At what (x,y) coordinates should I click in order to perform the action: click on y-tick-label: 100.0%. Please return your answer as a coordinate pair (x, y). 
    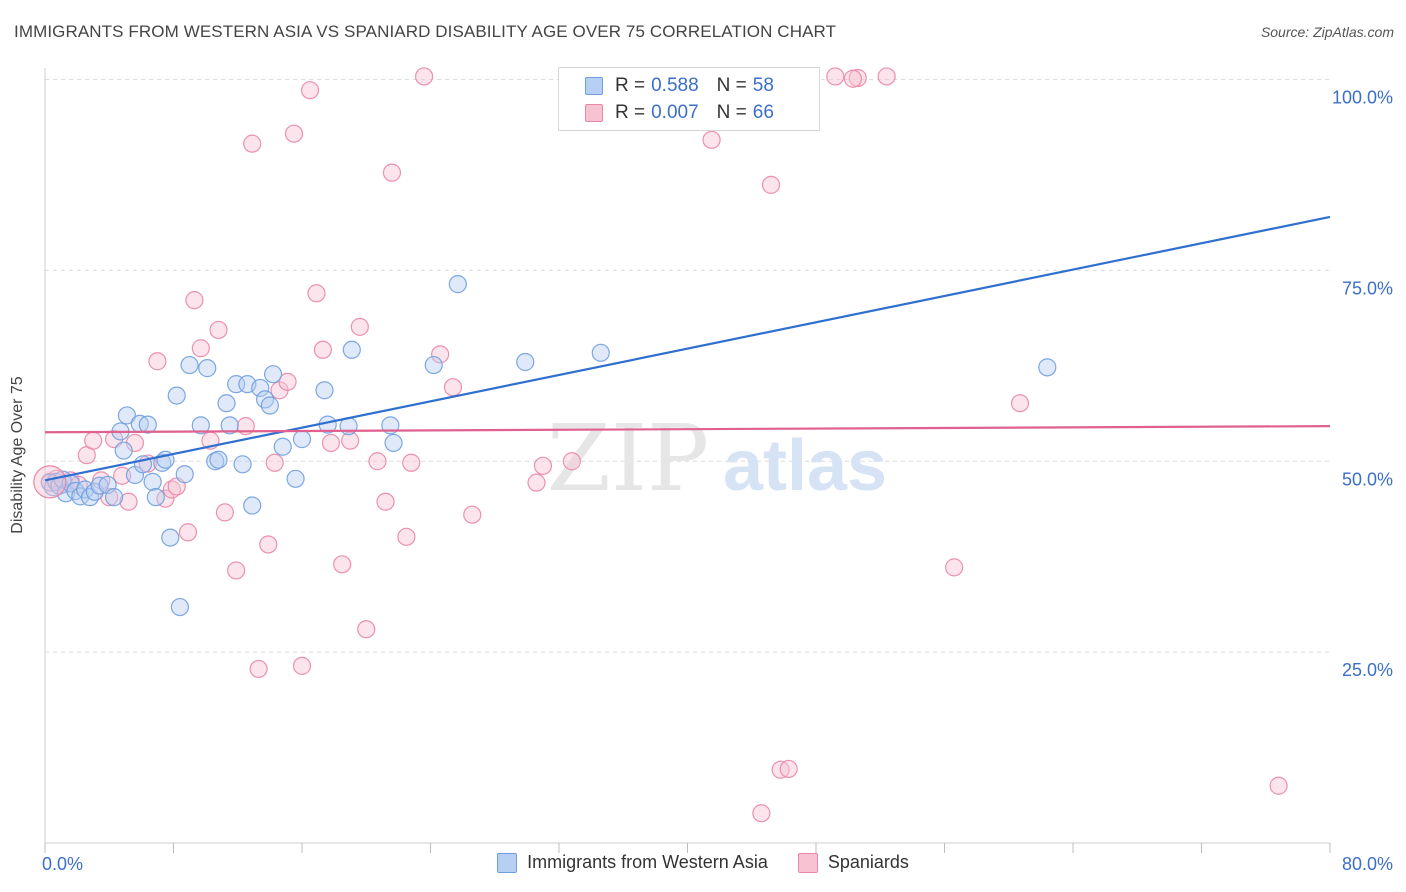
    Looking at the image, I should click on (1362, 98).